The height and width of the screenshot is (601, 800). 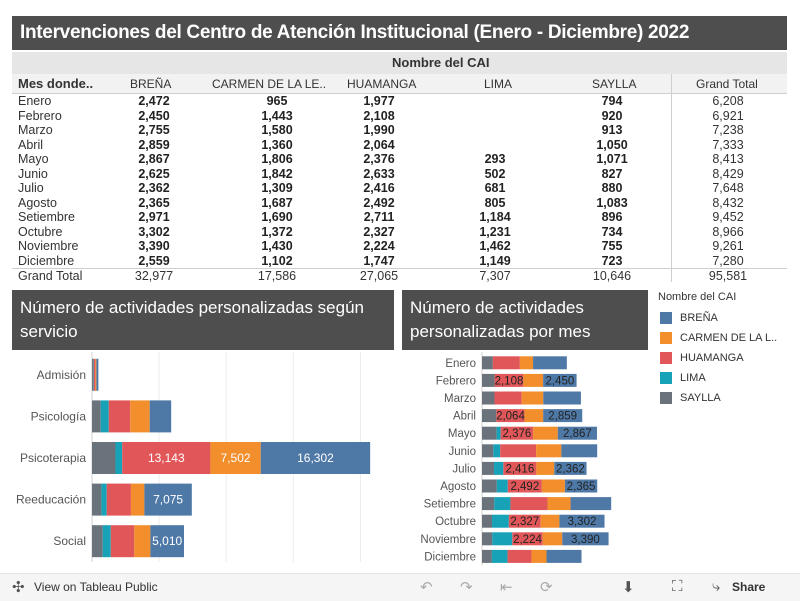 I want to click on column-header-grand-total: Grand Total, so click(x=727, y=84).